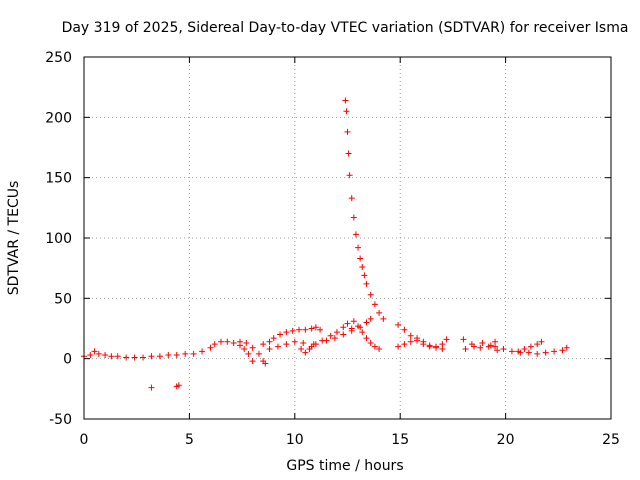 This screenshot has width=640, height=480. What do you see at coordinates (400, 440) in the screenshot?
I see `x-tick-label: 15` at bounding box center [400, 440].